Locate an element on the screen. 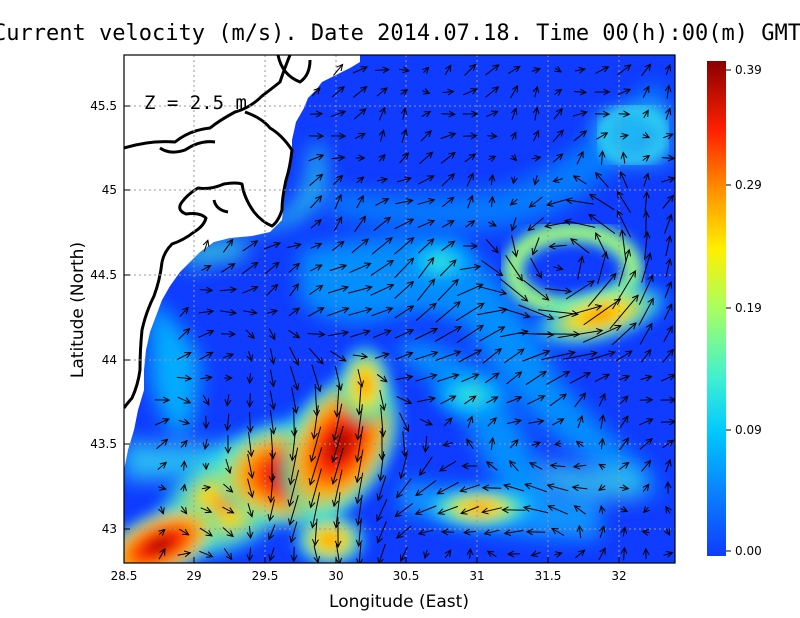 The width and height of the screenshot is (800, 618). colorbar: 0.39 0.29 0.19 0.09 0.00 is located at coordinates (734, 309).